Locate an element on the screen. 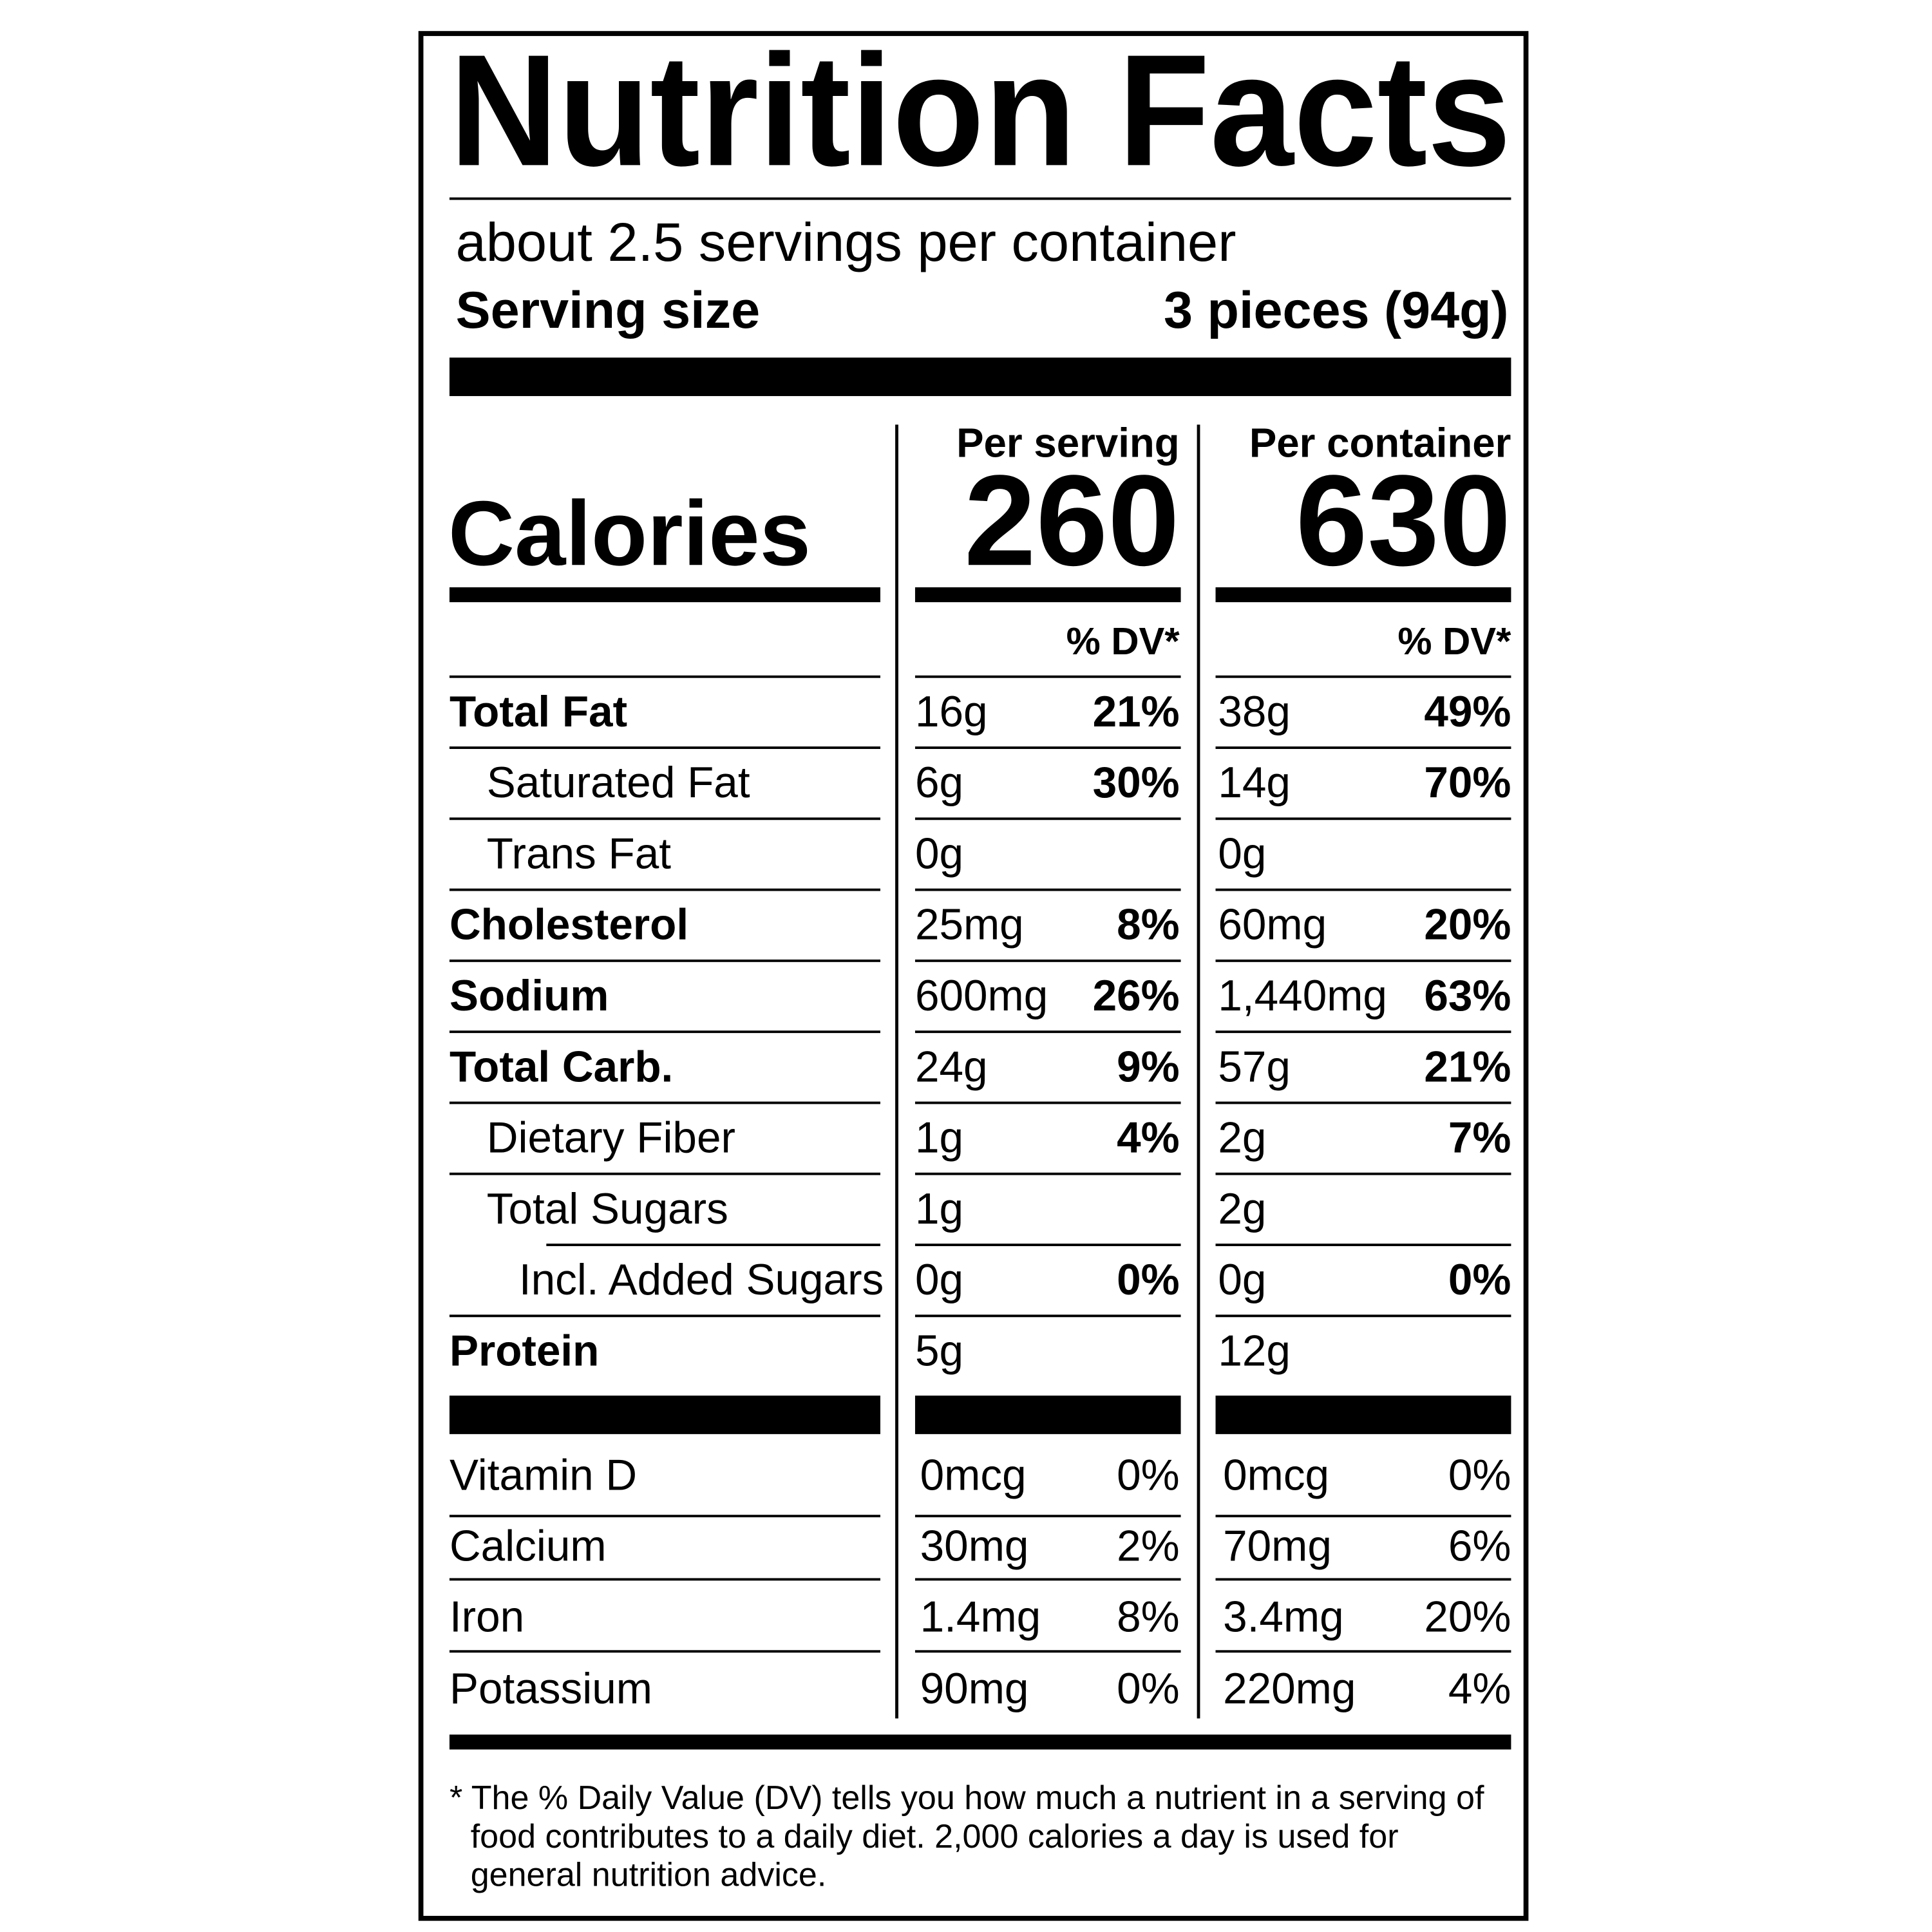 This screenshot has height=1932, width=1932. daily-value: 6% is located at coordinates (1479, 1546).